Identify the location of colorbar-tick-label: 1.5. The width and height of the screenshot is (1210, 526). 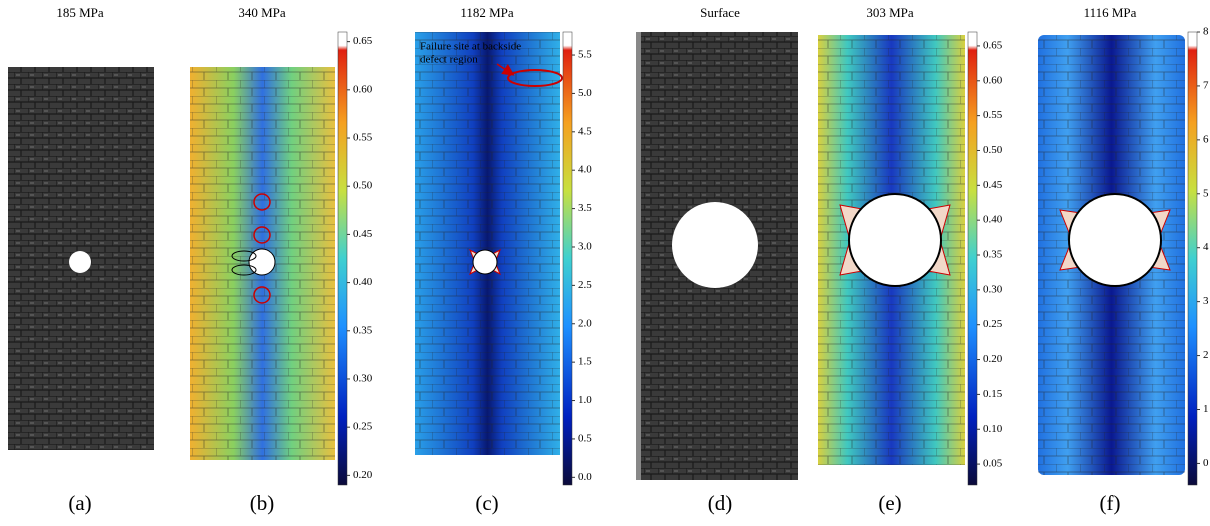
(585, 362).